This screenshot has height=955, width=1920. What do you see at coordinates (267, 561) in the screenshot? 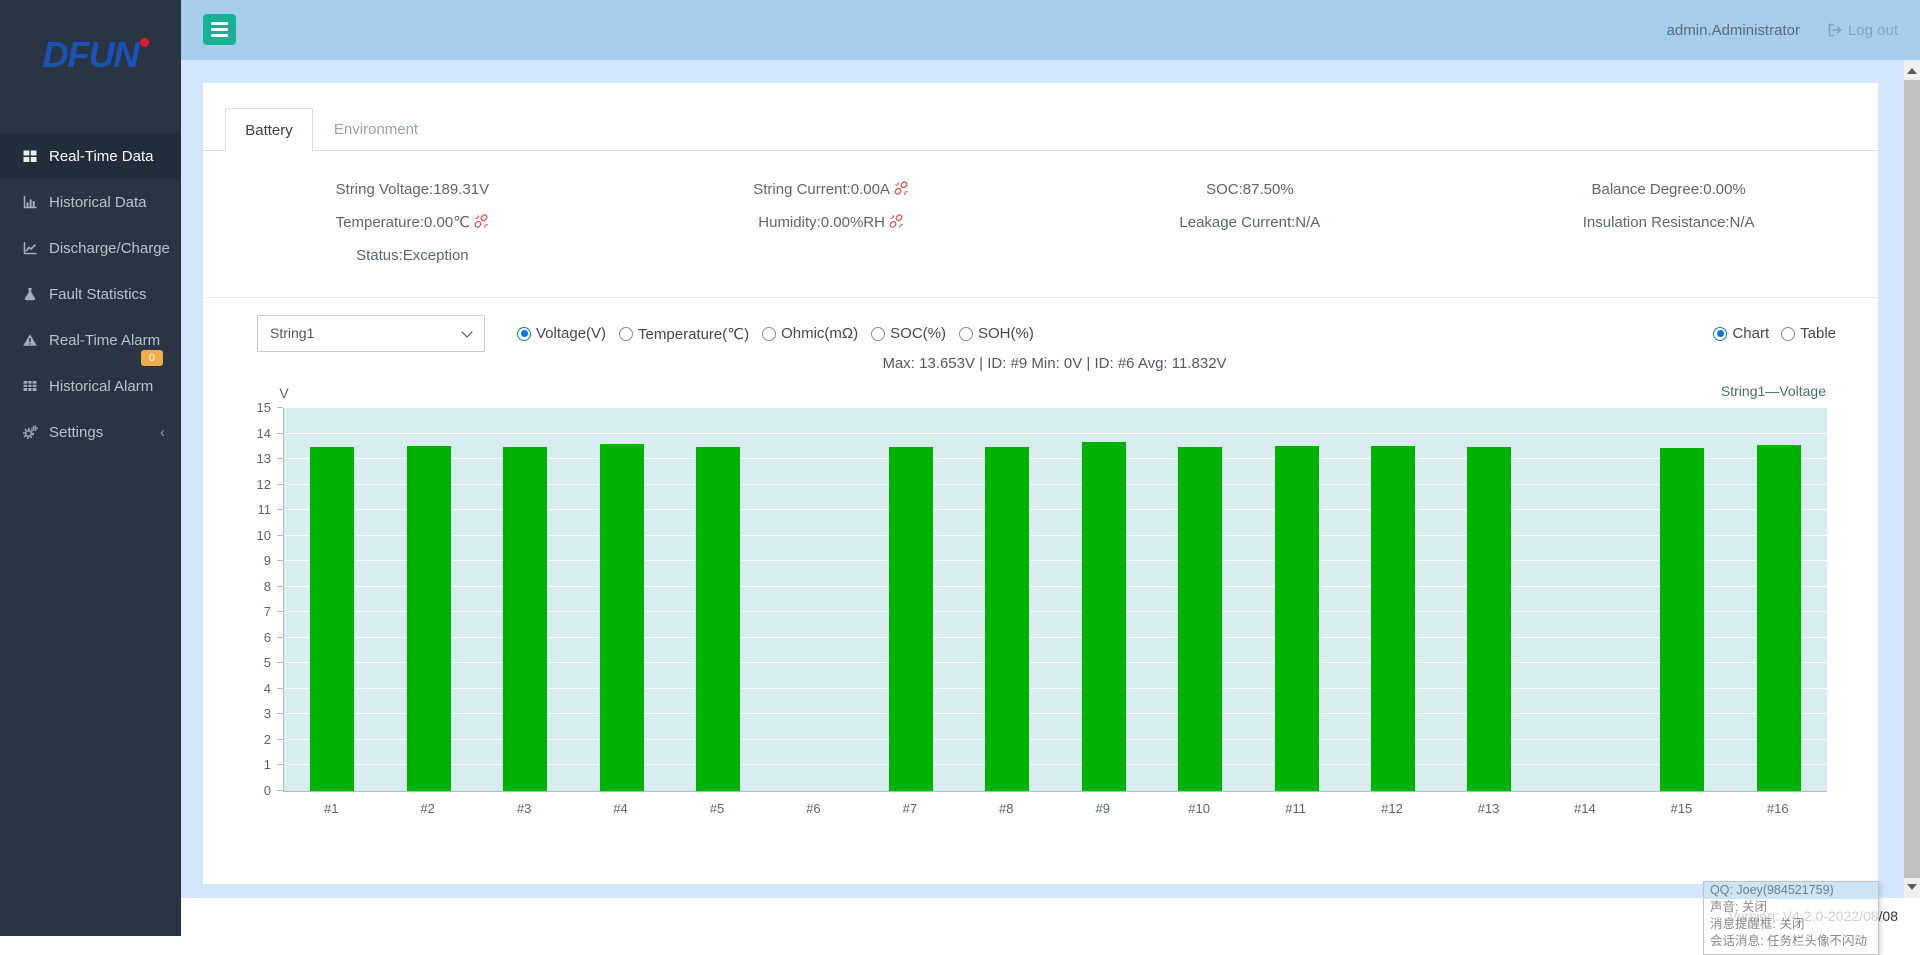
I see `y-tick-label: 9` at bounding box center [267, 561].